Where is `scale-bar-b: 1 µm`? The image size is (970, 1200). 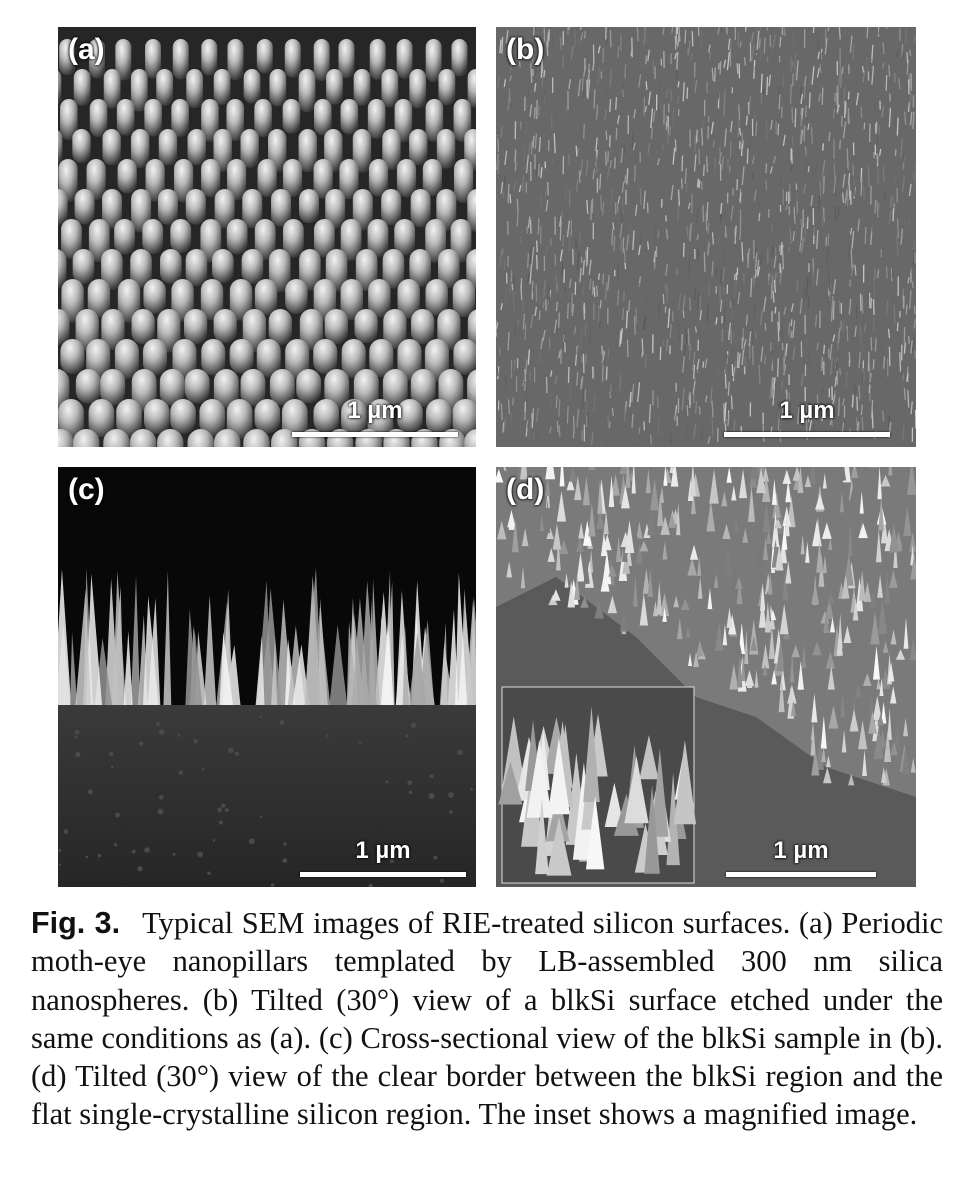
scale-bar-b: 1 µm is located at coordinates (807, 417).